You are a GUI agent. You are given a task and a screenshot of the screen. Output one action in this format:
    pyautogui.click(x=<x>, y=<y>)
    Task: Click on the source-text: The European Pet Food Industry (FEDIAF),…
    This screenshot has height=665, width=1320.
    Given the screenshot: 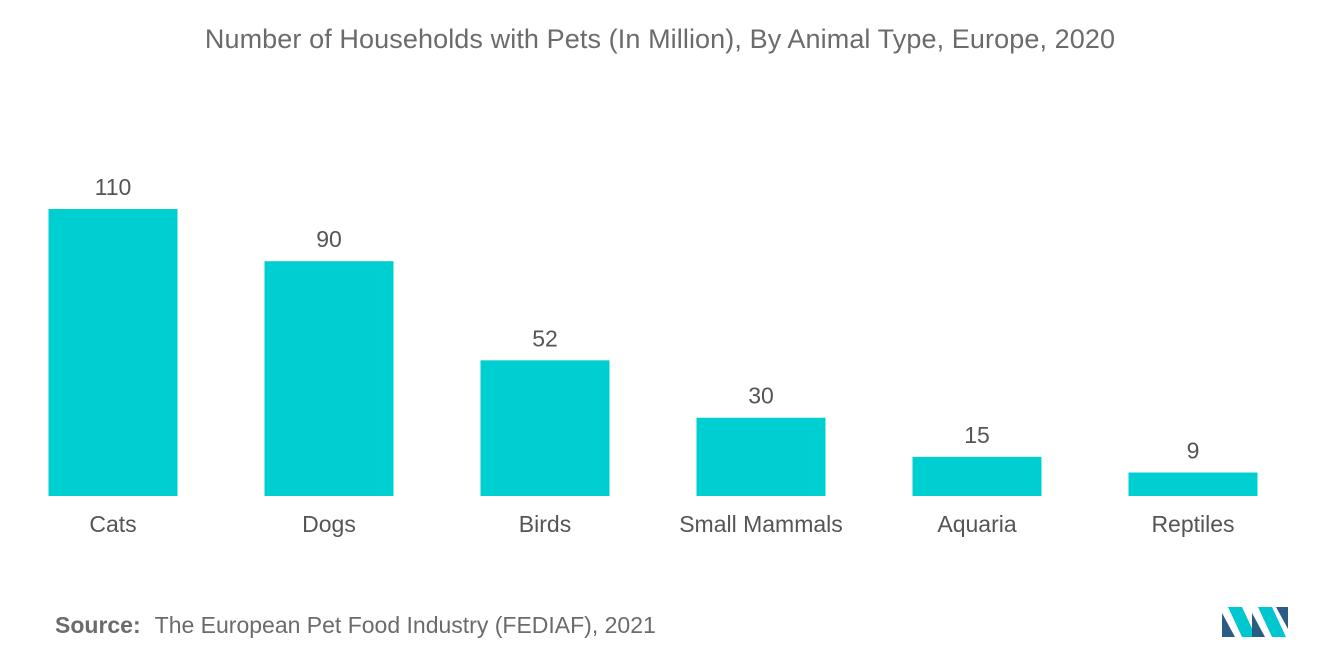 What is the action you would take?
    pyautogui.click(x=405, y=625)
    